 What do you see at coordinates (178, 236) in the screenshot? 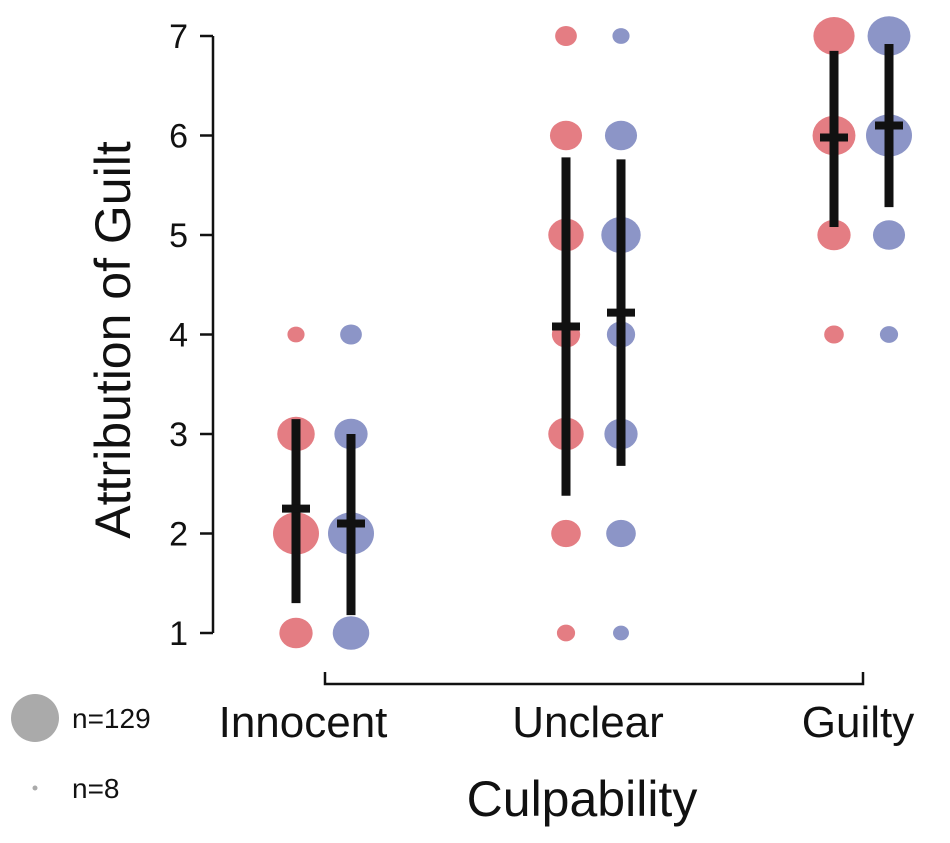
I see `y-tick-label: 5` at bounding box center [178, 236].